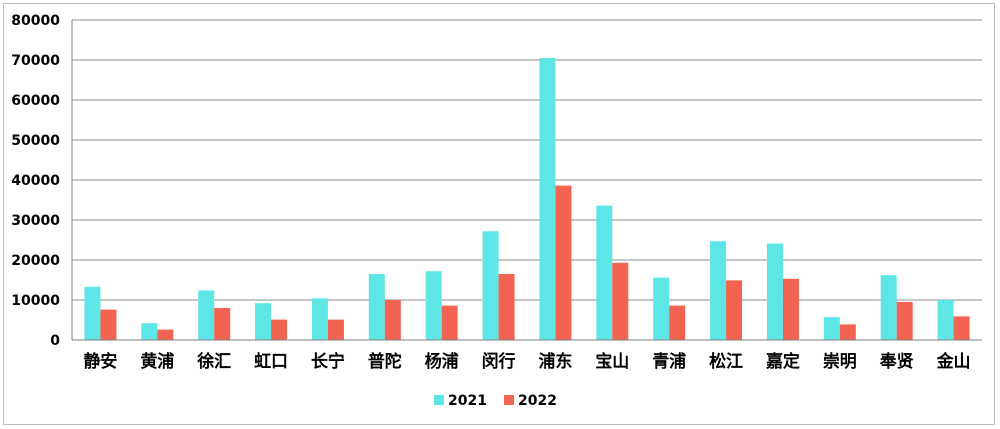 Image resolution: width=1000 pixels, height=429 pixels. Describe the element at coordinates (271, 362) in the screenshot. I see `x-tick-label: 虹口` at that location.